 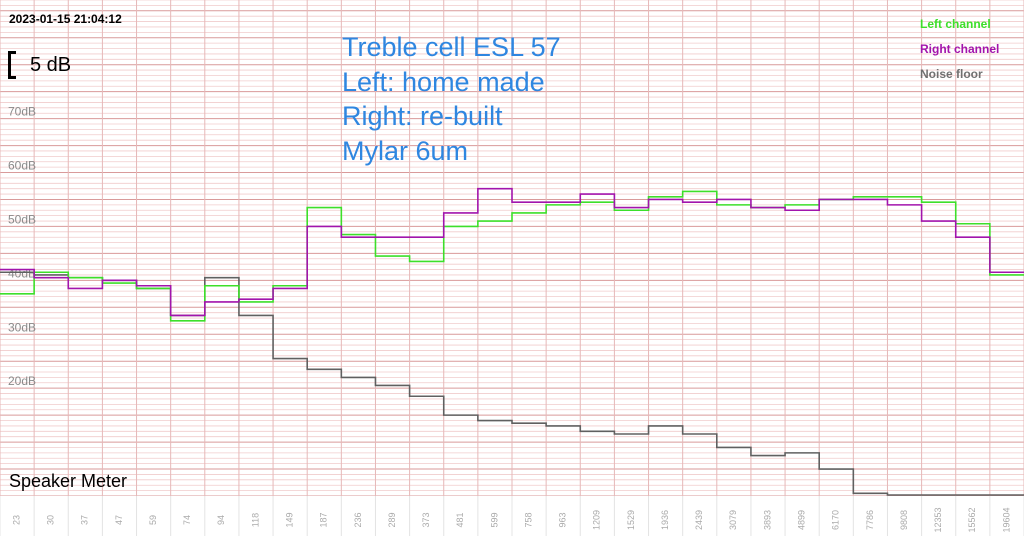 I want to click on y-tick-label: 70dB, so click(x=22, y=112).